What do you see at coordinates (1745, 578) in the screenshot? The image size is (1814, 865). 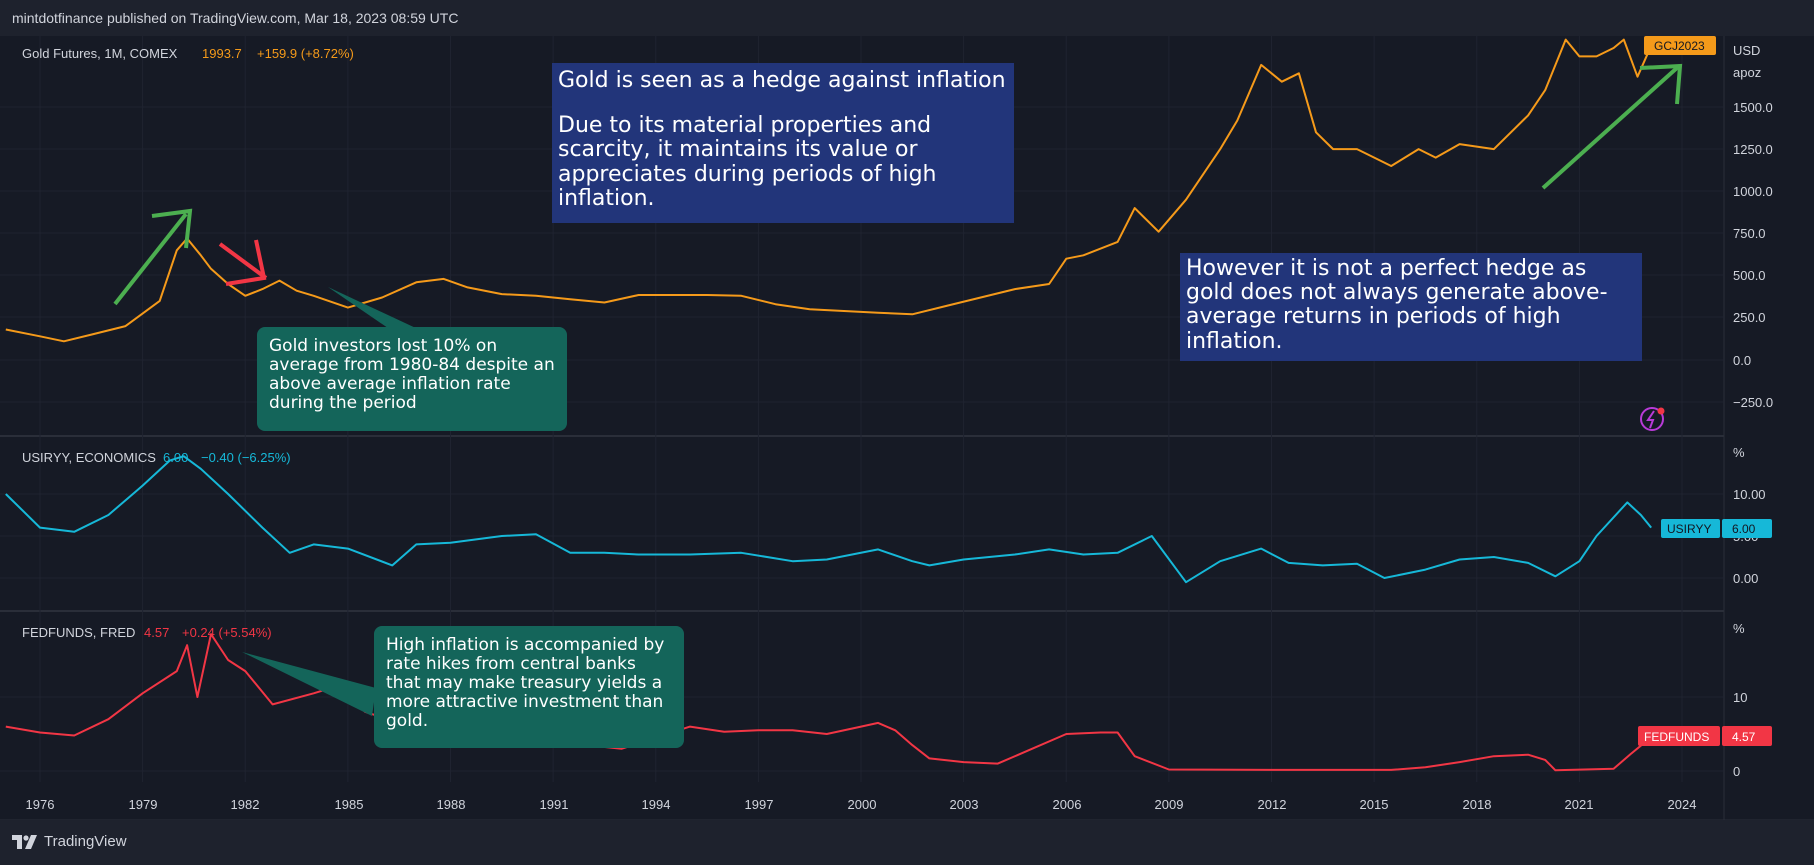 I see `cpi-tick: 0.00` at bounding box center [1745, 578].